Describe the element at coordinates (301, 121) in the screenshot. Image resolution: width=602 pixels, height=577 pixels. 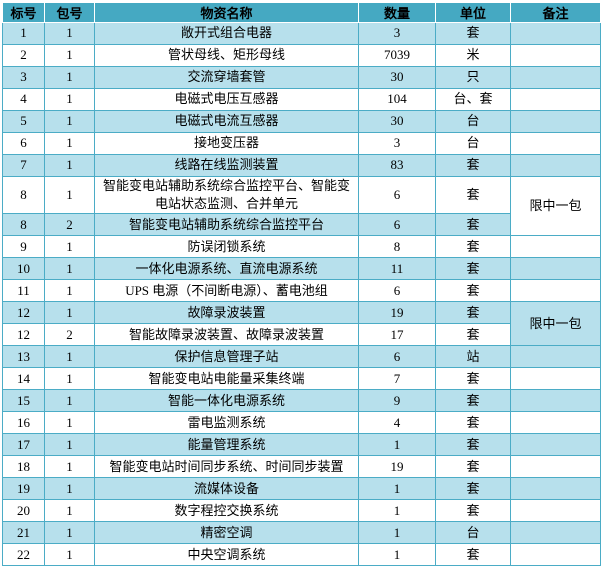
I see `table-row: 5 1 电磁式电流互感器 30 台` at that location.